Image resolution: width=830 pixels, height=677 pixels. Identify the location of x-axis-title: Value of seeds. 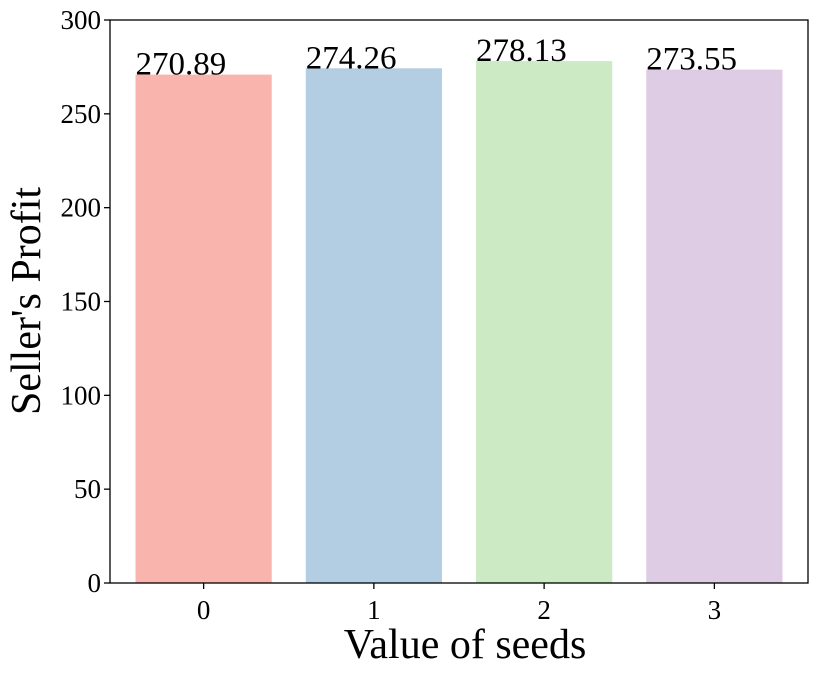
(465, 645).